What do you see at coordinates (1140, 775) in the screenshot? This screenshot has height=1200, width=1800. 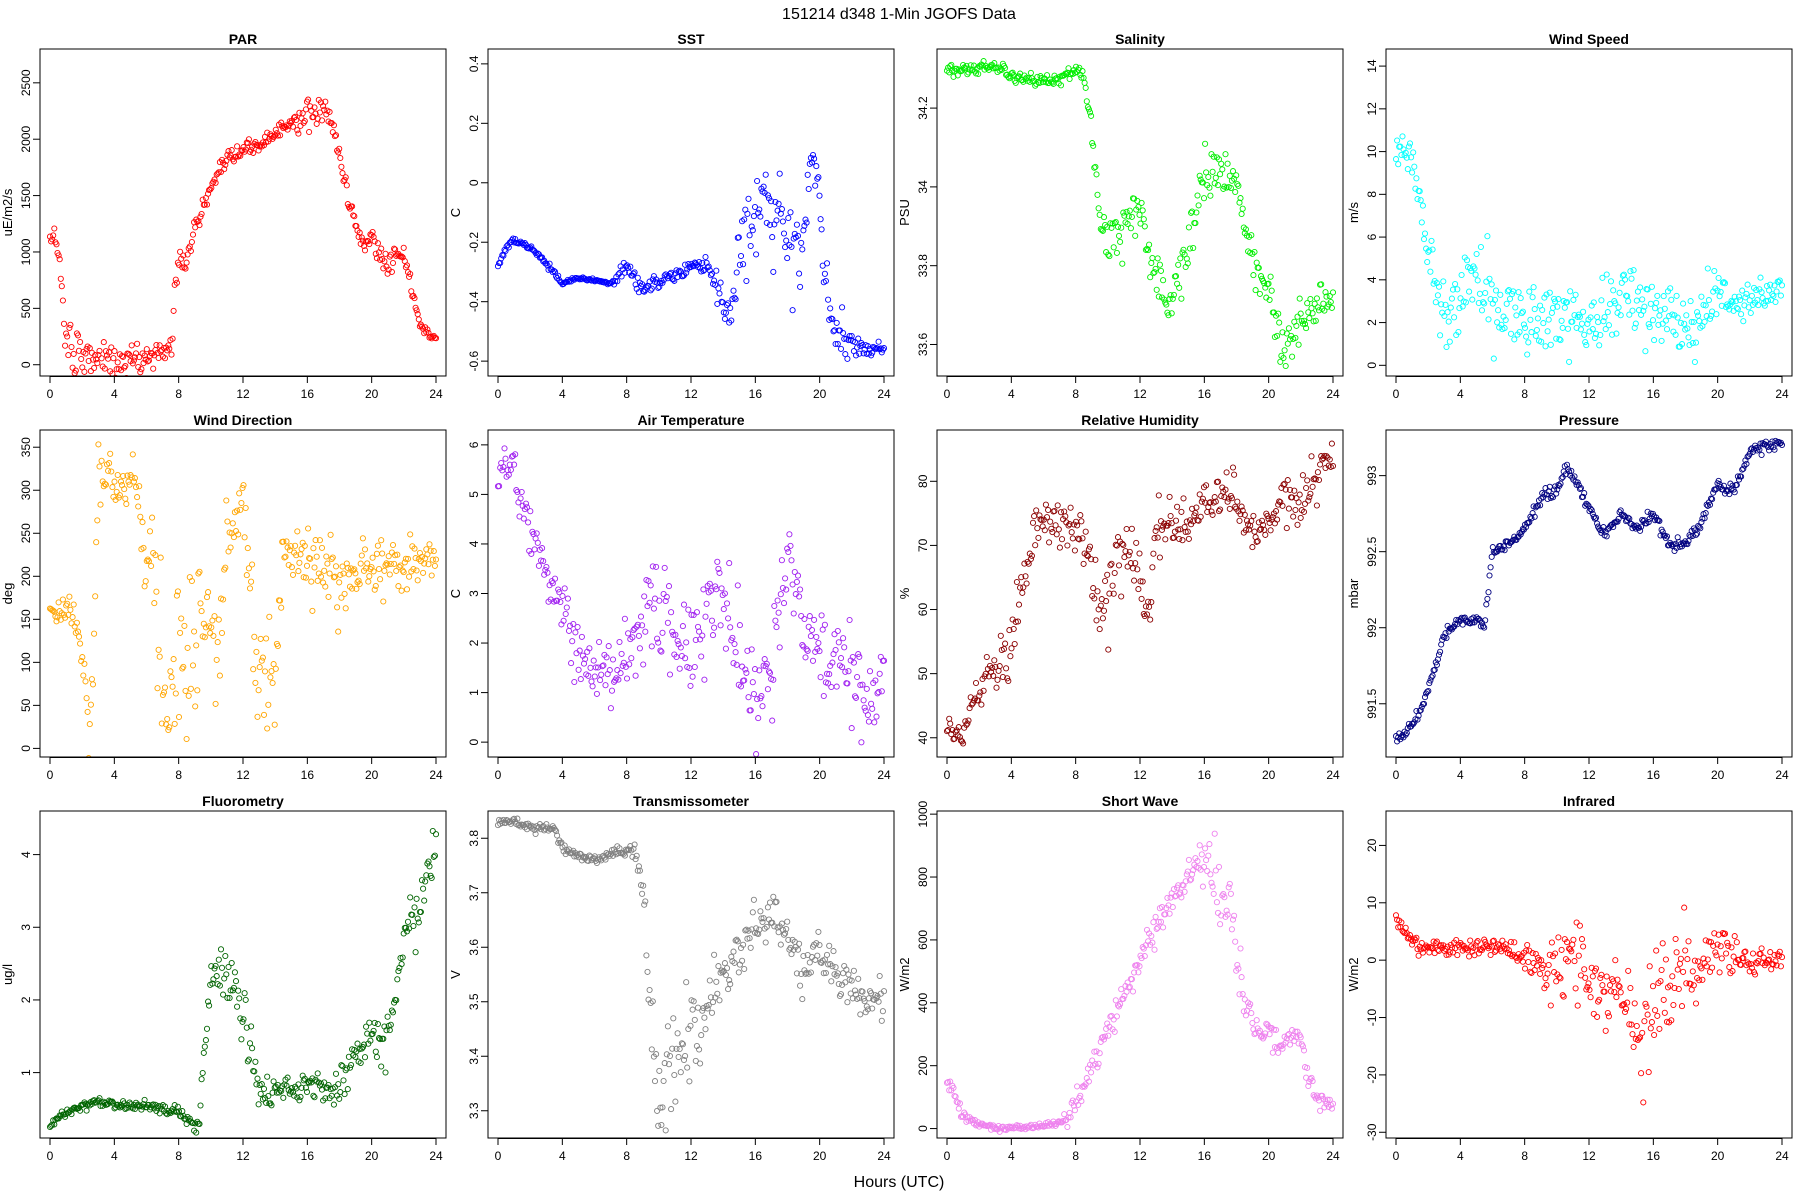 I see `x-tick-label: 12` at bounding box center [1140, 775].